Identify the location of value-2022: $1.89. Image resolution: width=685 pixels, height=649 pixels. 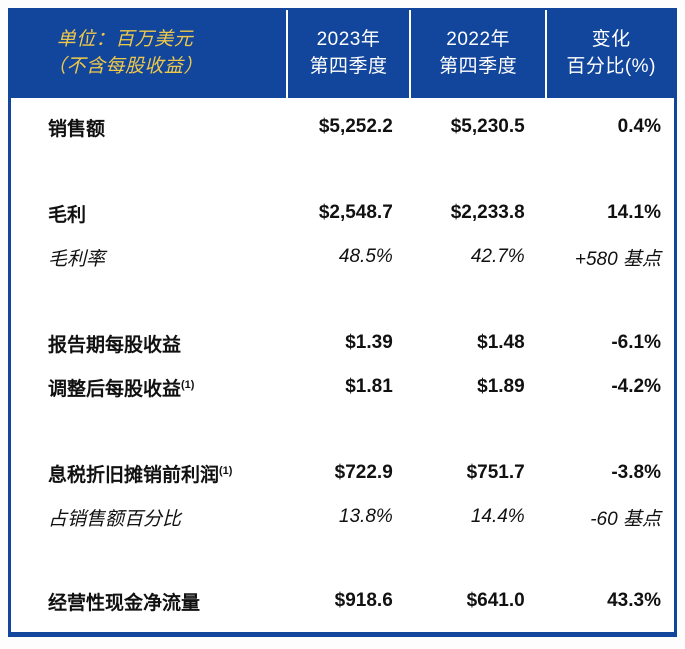
(501, 386).